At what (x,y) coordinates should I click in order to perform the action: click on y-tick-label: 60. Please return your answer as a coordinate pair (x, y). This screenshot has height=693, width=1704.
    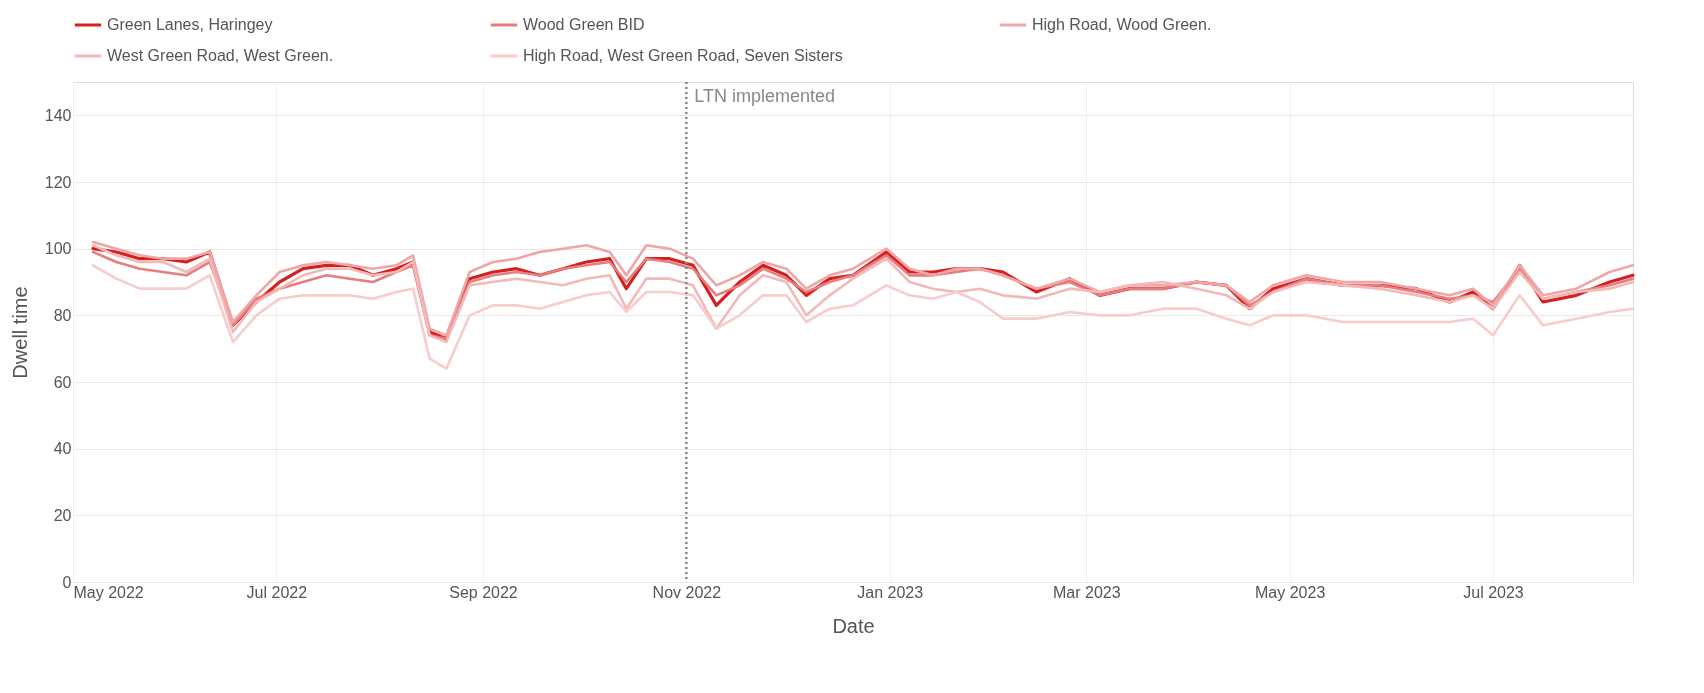
    Looking at the image, I should click on (62, 382).